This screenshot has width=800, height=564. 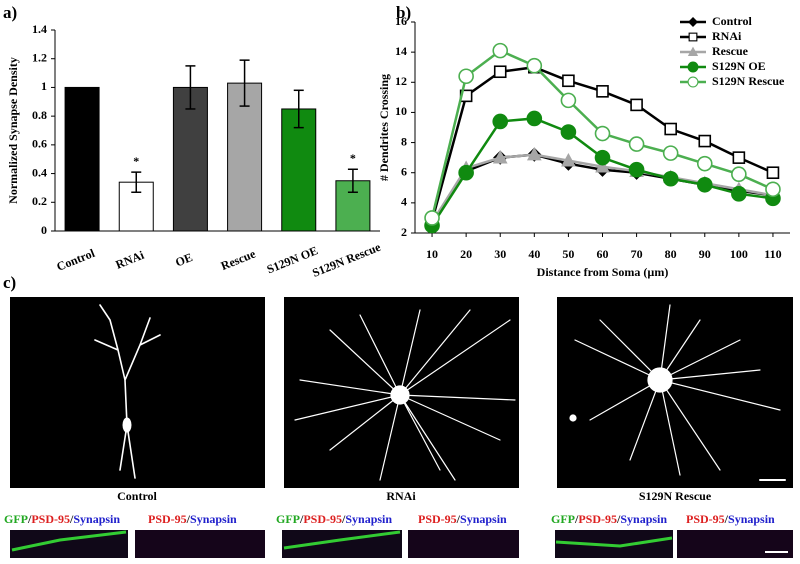 What do you see at coordinates (748, 81) in the screenshot?
I see `legend-label: S129N Rescue` at bounding box center [748, 81].